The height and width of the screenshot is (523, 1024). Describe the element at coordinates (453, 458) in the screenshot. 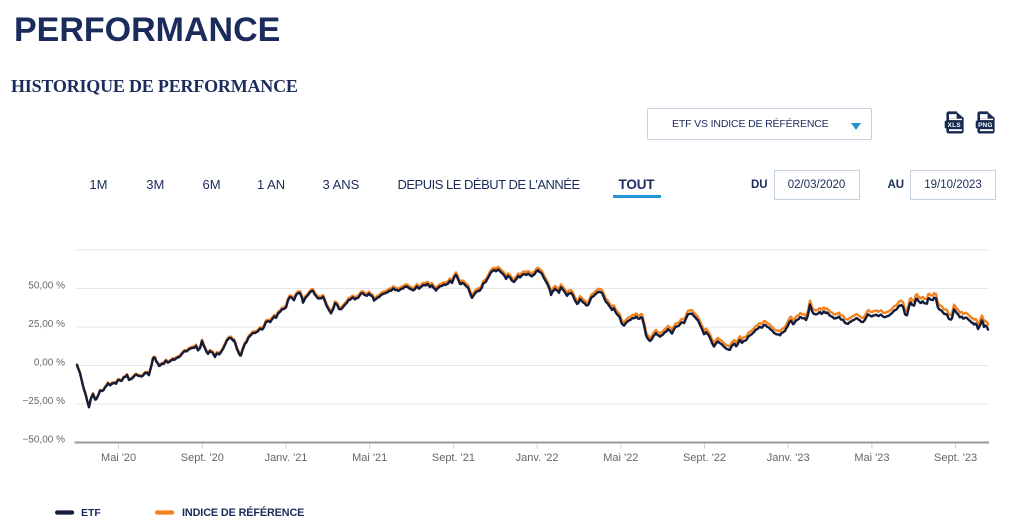

I see `svg-text: Sept. '21` at that location.